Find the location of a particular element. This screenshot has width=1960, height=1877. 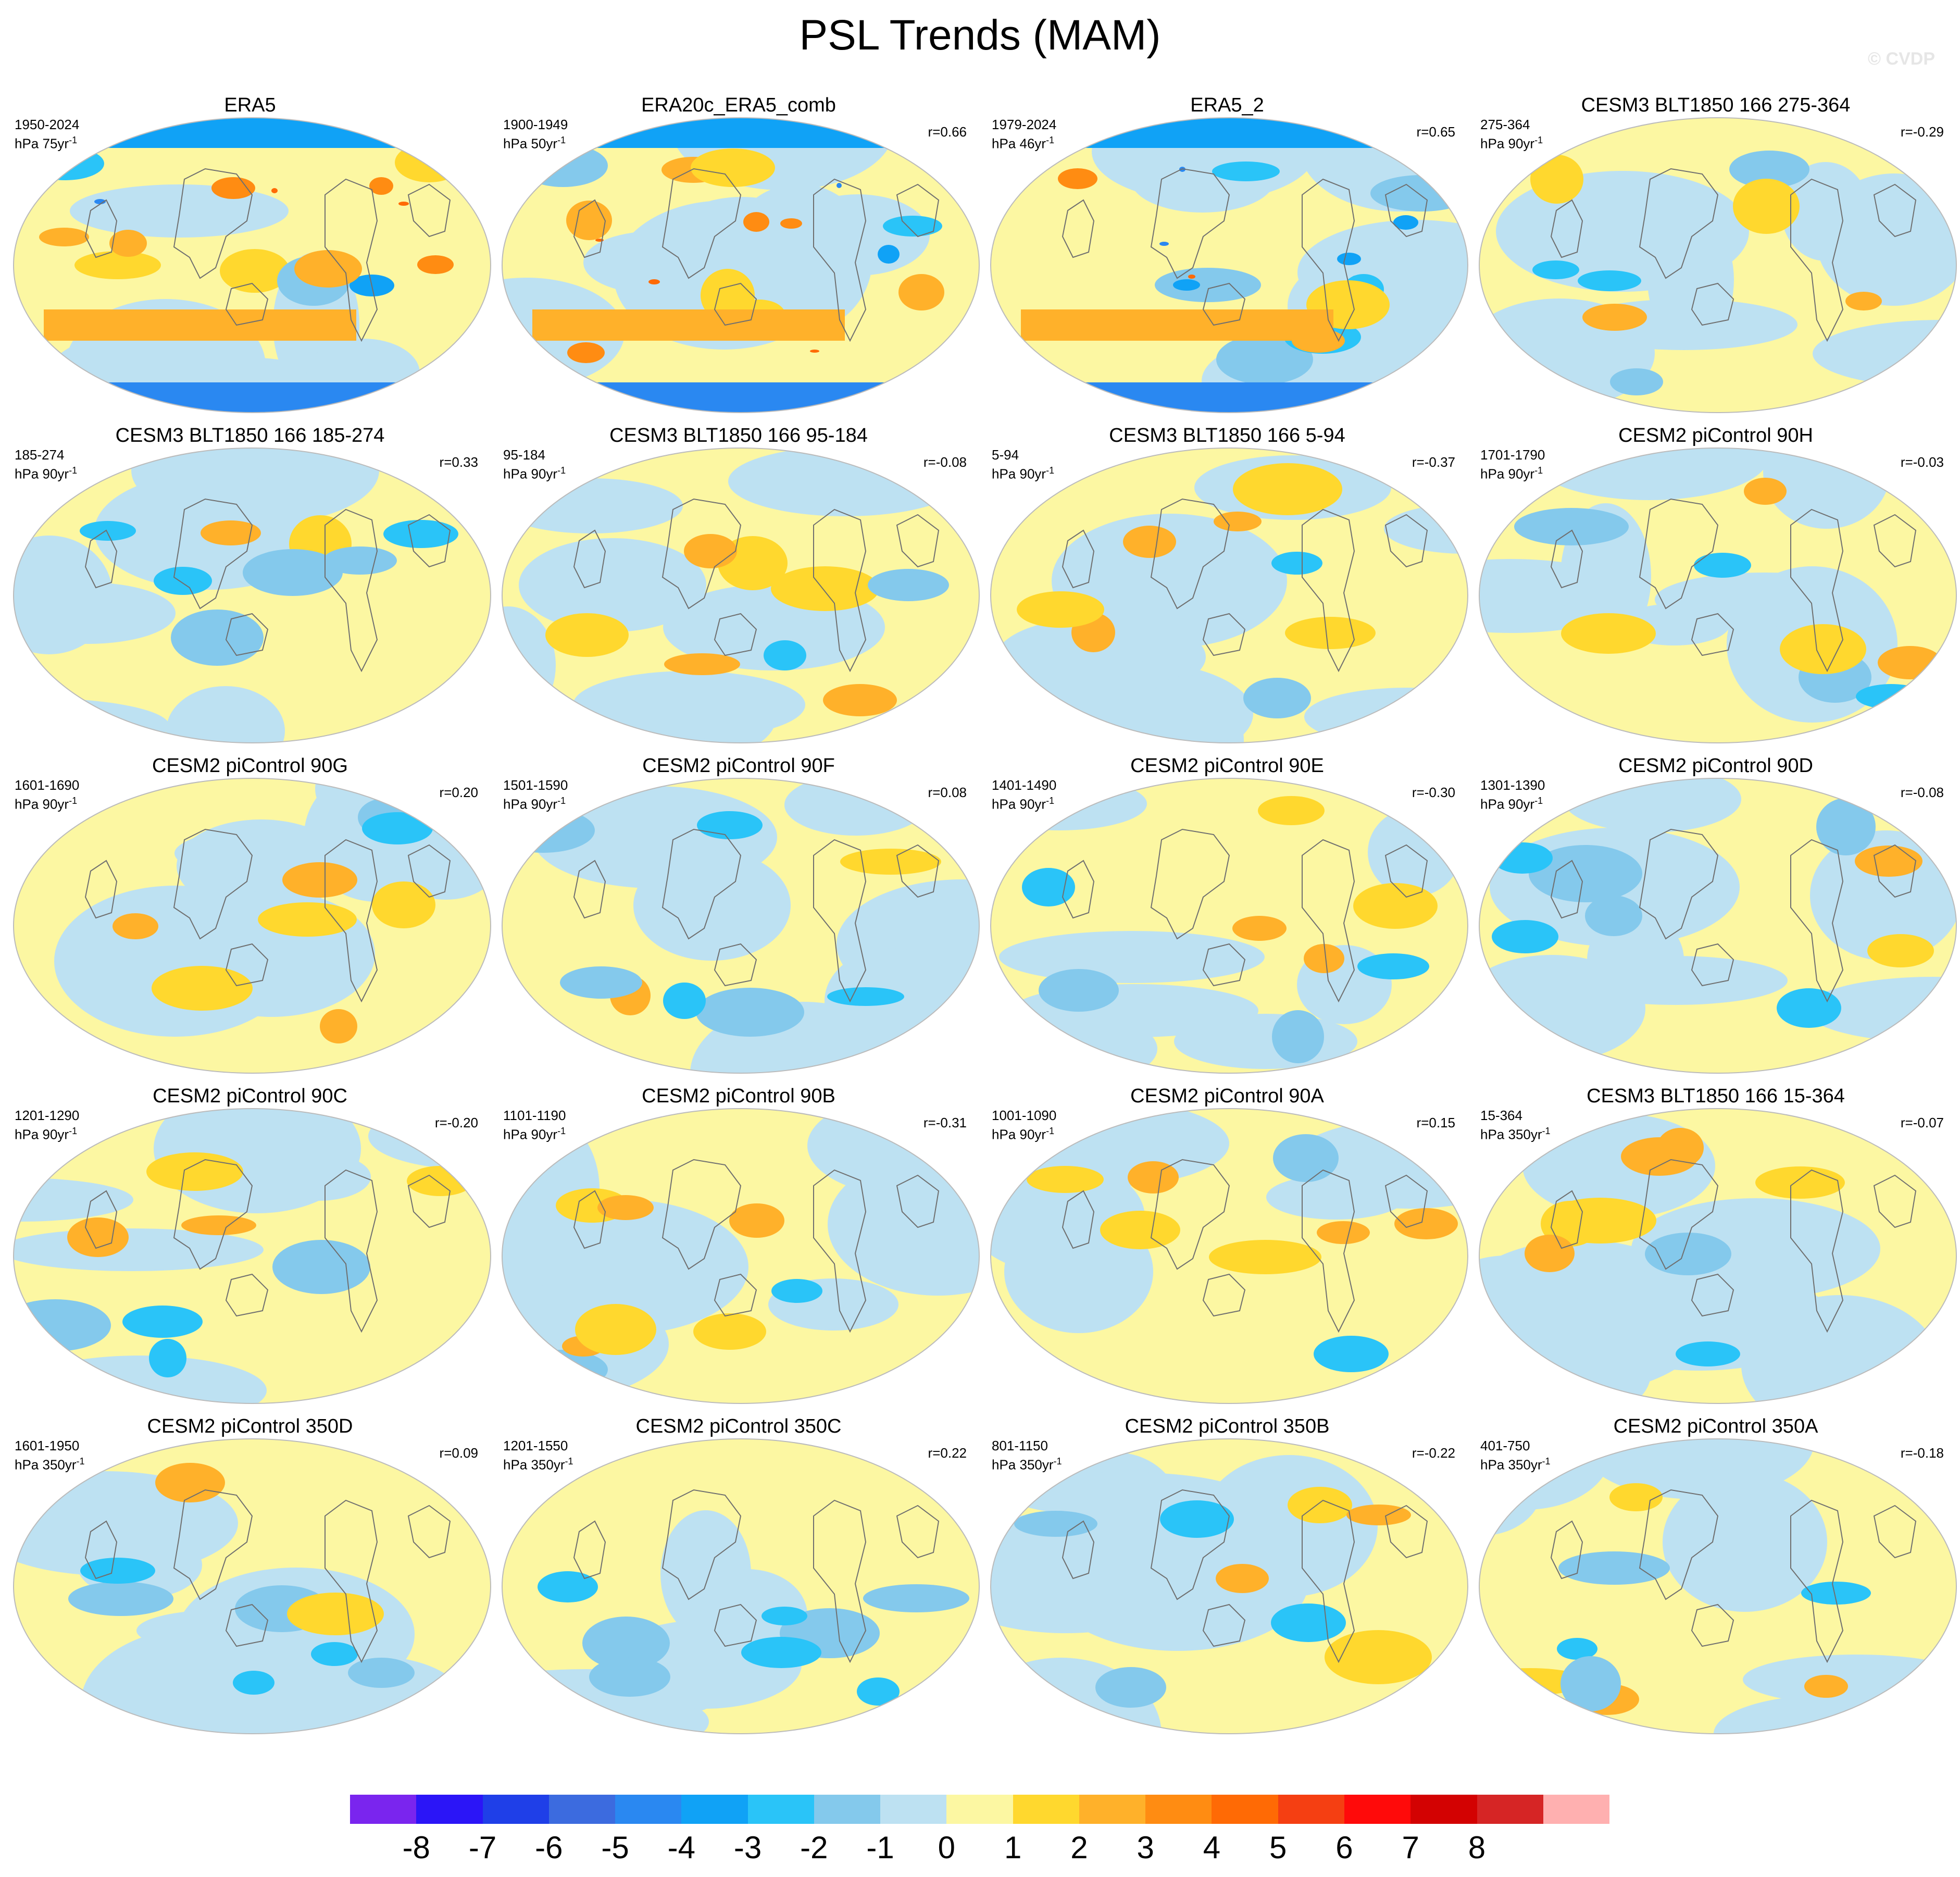

panel-title: CESM2 piControl 90C is located at coordinates (250, 1096).